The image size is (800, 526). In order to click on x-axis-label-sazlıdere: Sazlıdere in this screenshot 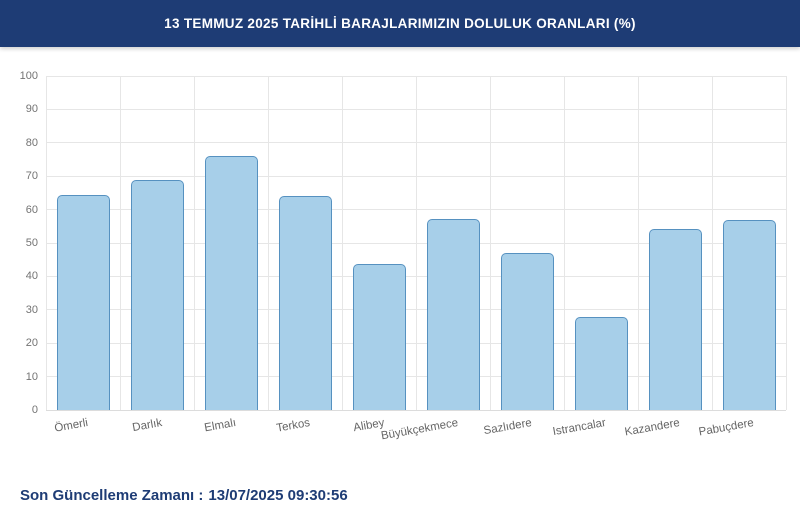, I will do `click(508, 427)`.